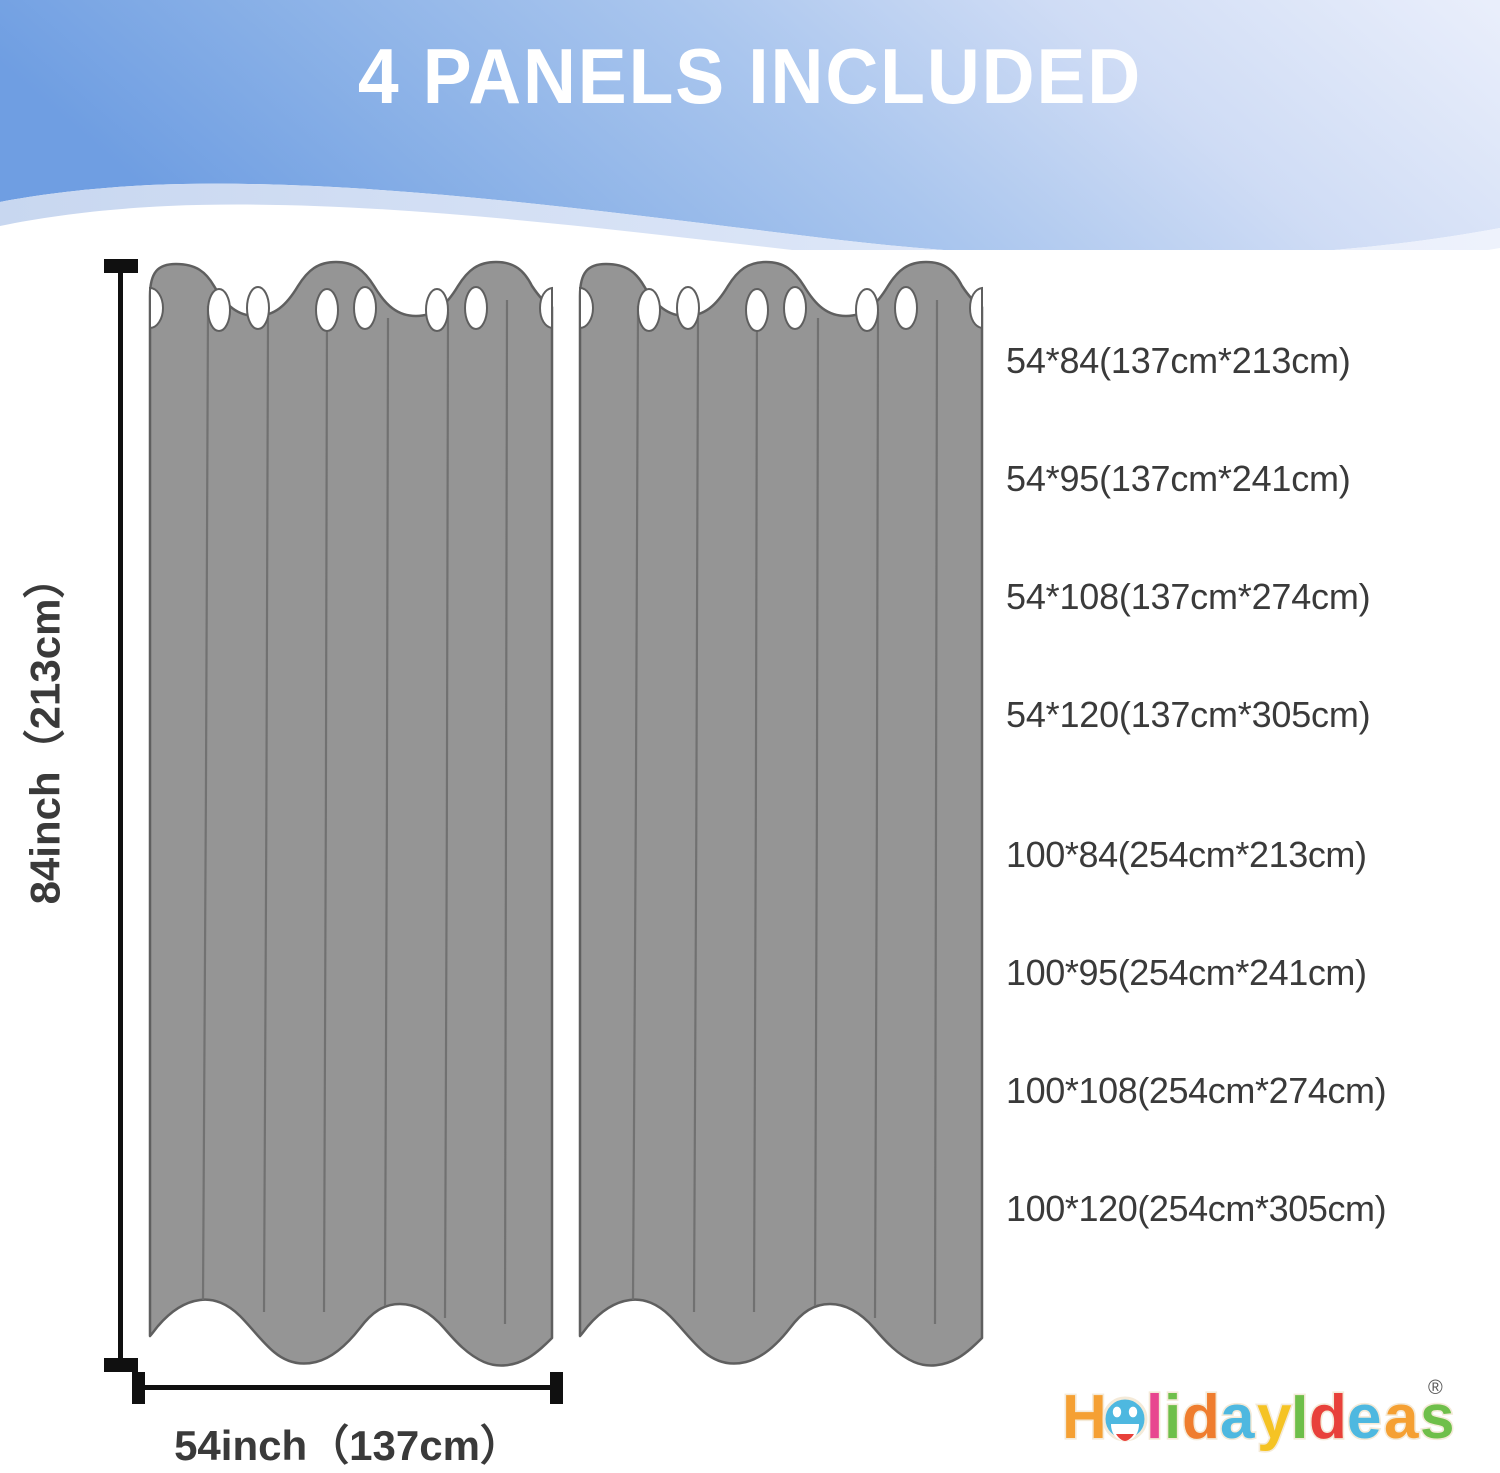 This screenshot has width=1500, height=1473. Describe the element at coordinates (1125, 1419) in the screenshot. I see `logo-smiley-face-icon` at that location.